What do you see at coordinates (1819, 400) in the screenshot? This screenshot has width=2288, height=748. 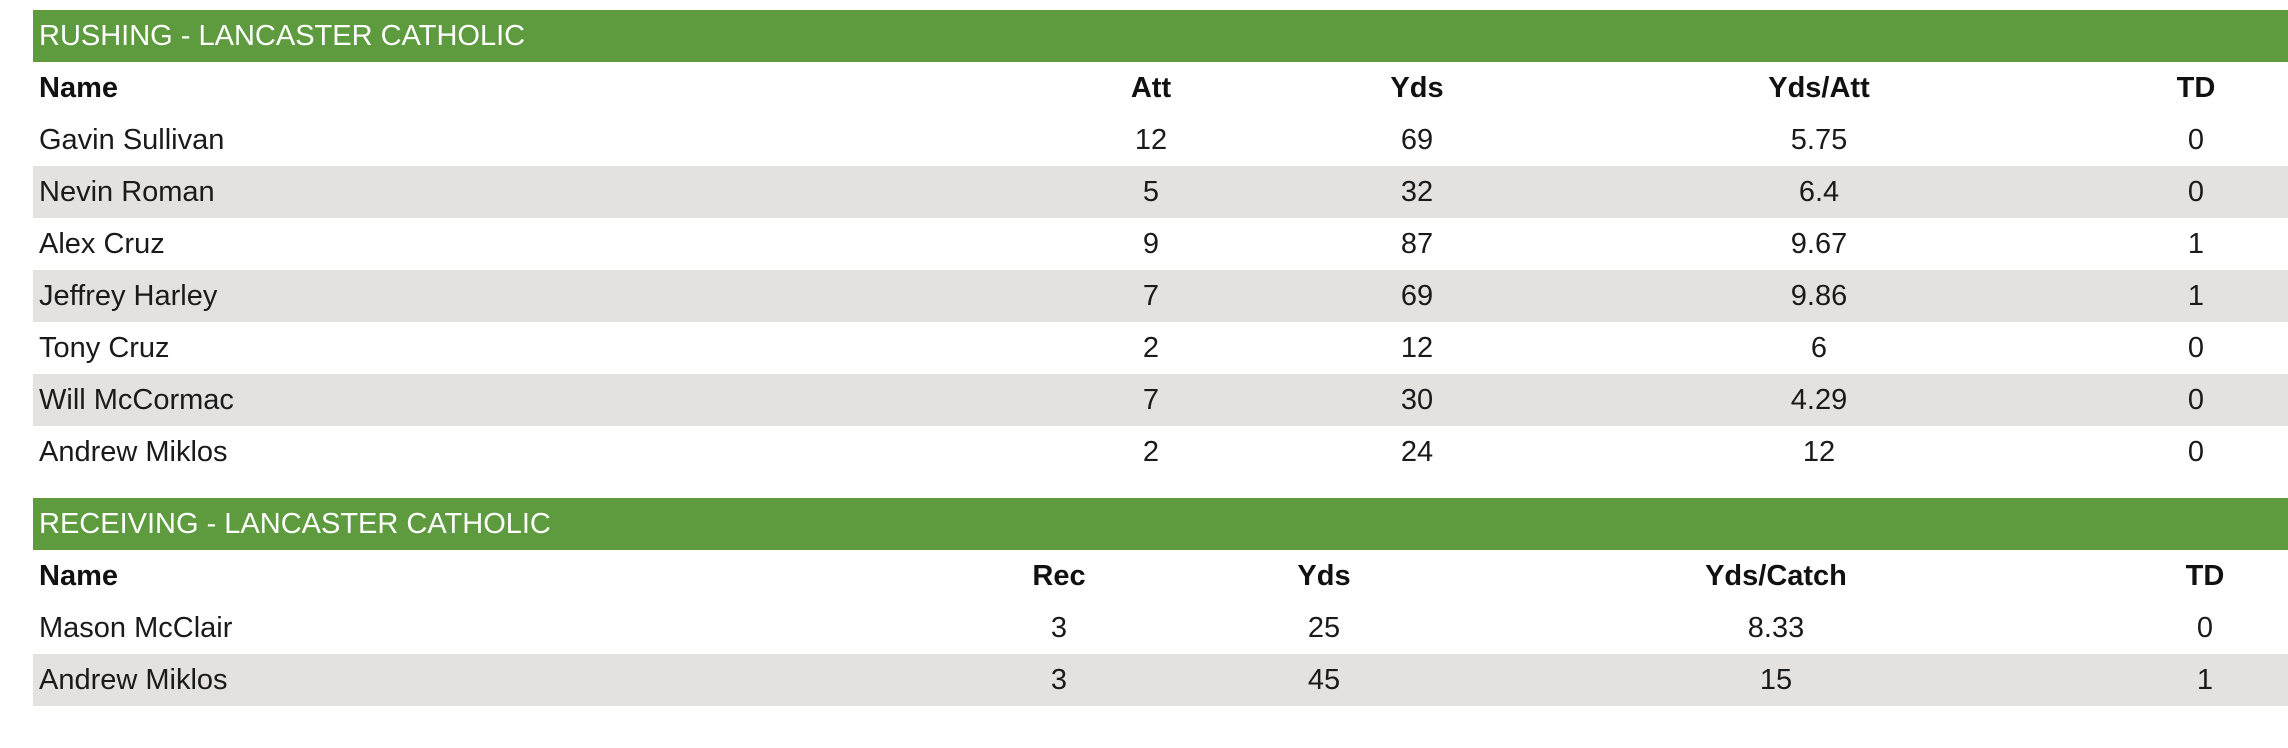 I see `yds-per-att-value: 4.29` at bounding box center [1819, 400].